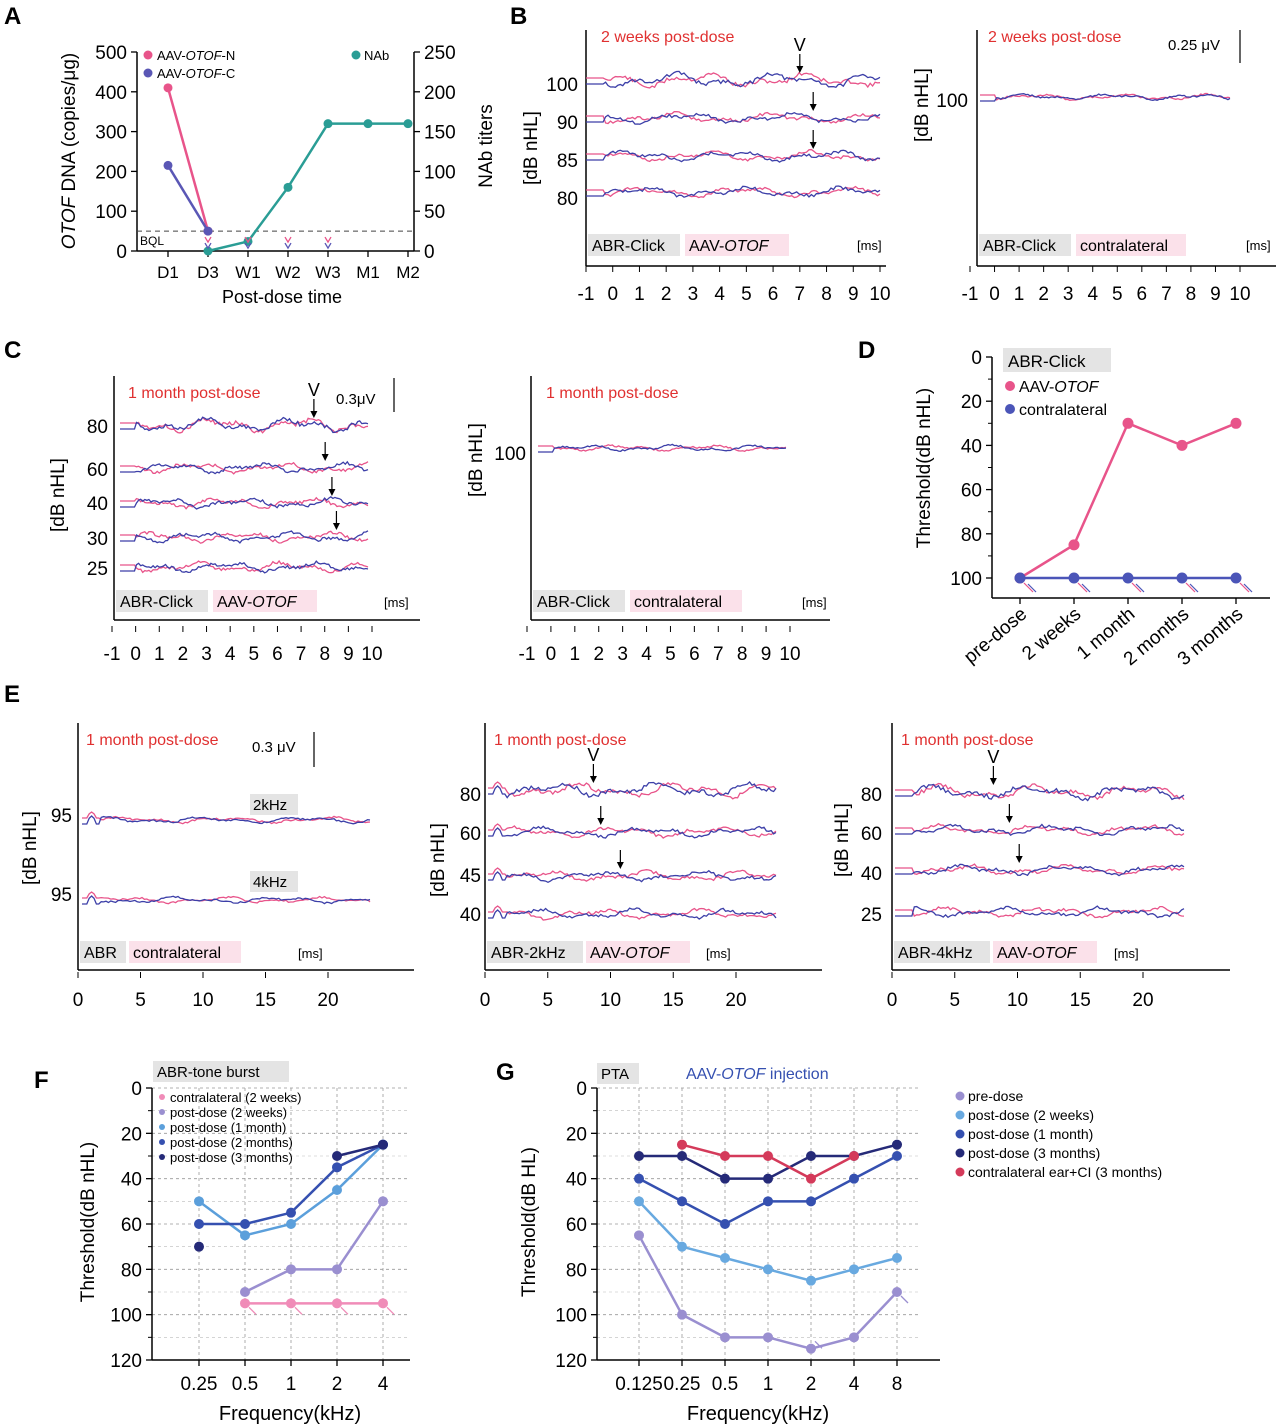  Describe the element at coordinates (248, 272) in the screenshot. I see `x-tick-label: W1` at that location.